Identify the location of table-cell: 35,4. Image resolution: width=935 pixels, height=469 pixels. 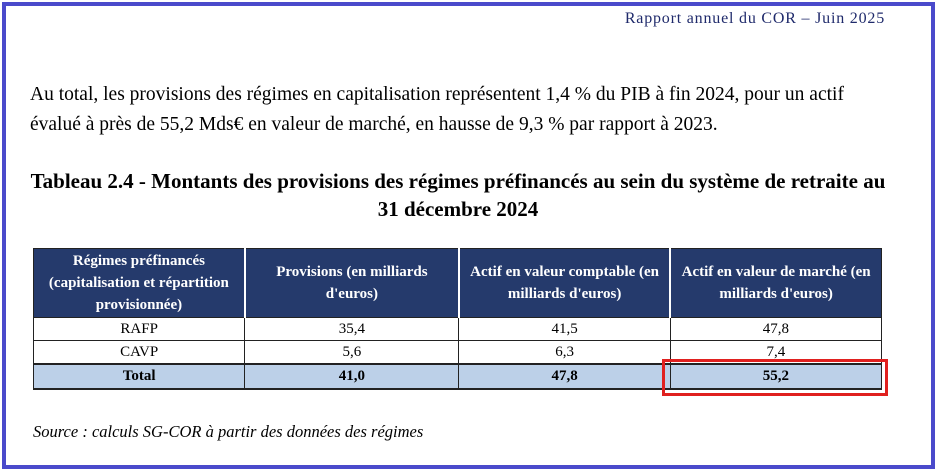
(352, 329).